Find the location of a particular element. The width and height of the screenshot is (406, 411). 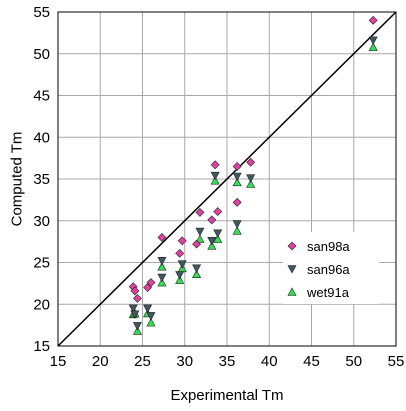

x-tick-label: 50 is located at coordinates (353, 361).